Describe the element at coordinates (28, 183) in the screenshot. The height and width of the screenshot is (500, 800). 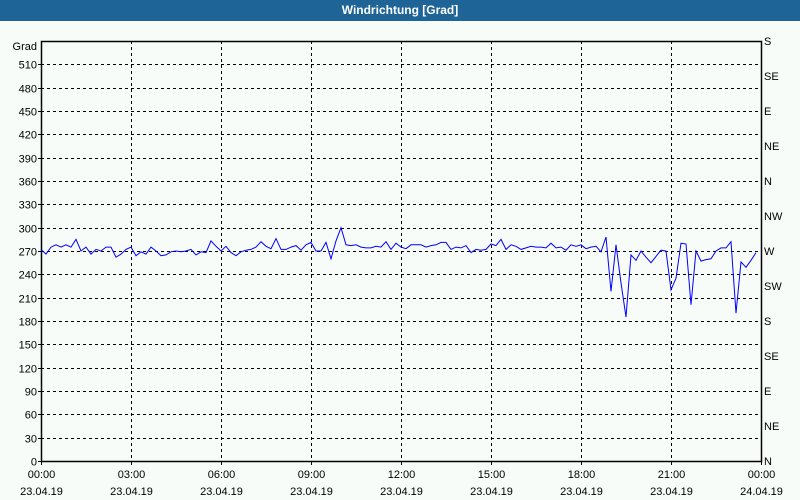
I see `y-tick-label: 360` at that location.